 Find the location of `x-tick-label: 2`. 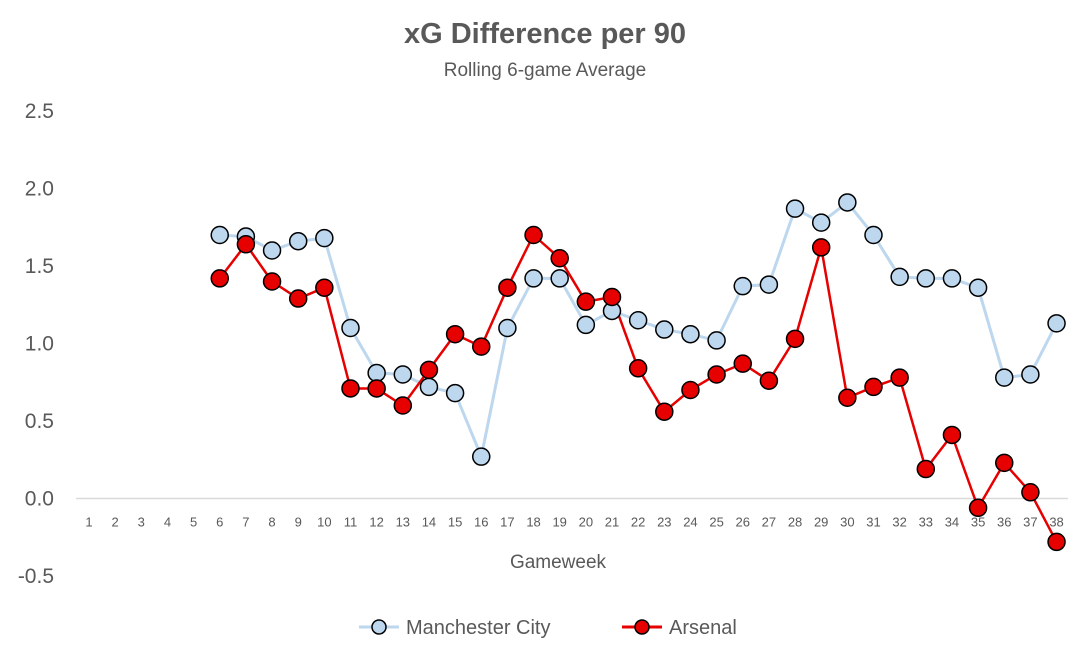

x-tick-label: 2 is located at coordinates (115, 522).